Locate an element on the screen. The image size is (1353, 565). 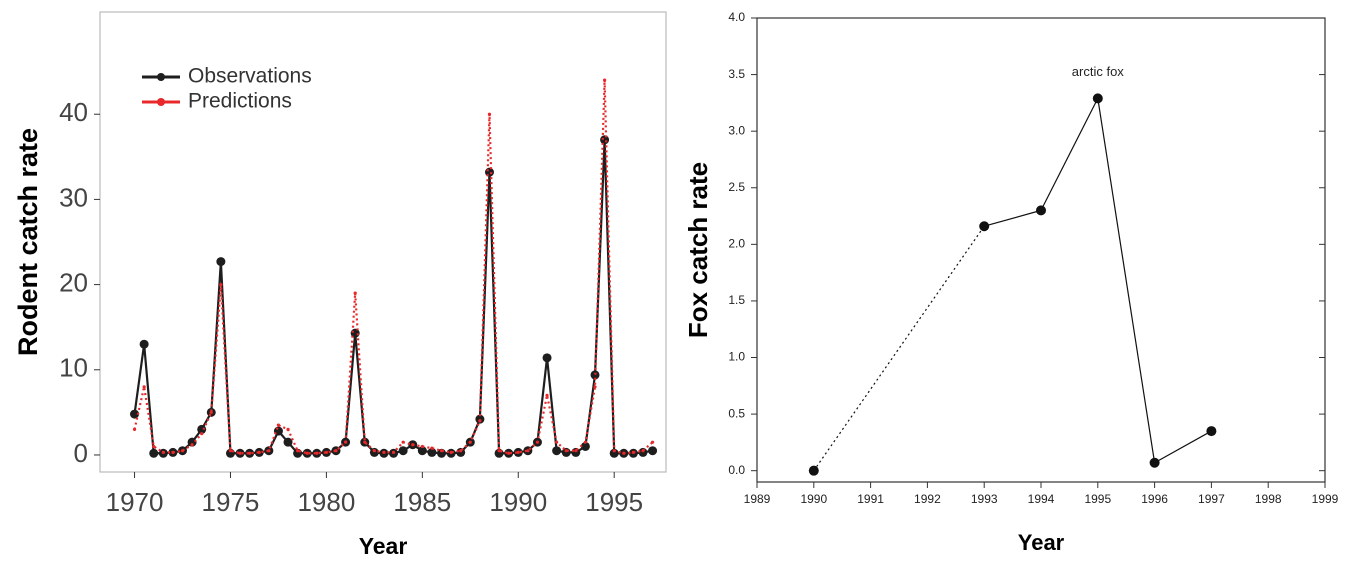
y-tick-label: 4.0 is located at coordinates (736, 17).